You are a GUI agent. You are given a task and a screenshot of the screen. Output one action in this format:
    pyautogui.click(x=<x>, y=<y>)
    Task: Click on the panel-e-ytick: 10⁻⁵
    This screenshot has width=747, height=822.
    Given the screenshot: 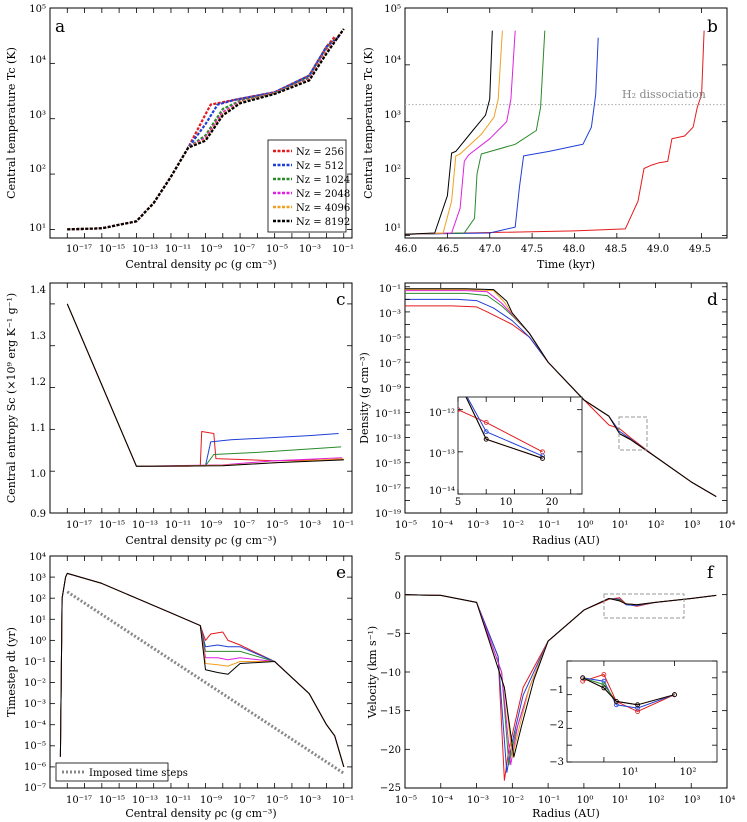 What is the action you would take?
    pyautogui.click(x=35, y=746)
    